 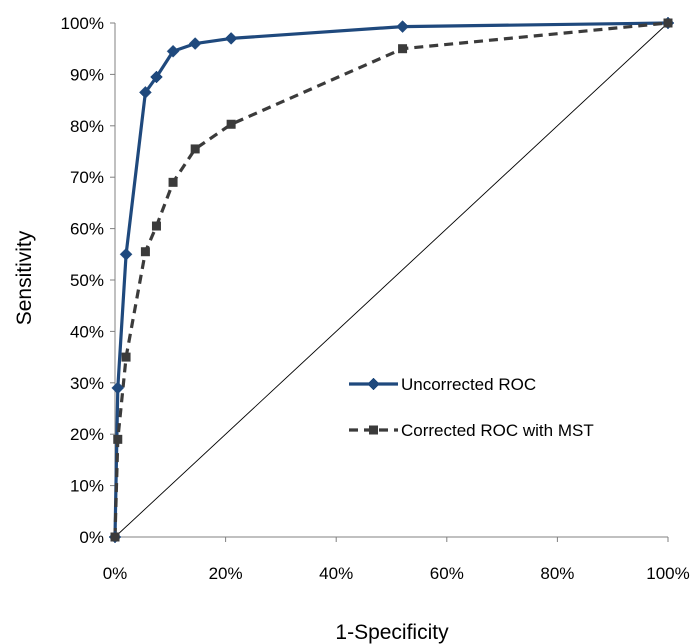 I want to click on y-tick-label: 100%, so click(x=82, y=23).